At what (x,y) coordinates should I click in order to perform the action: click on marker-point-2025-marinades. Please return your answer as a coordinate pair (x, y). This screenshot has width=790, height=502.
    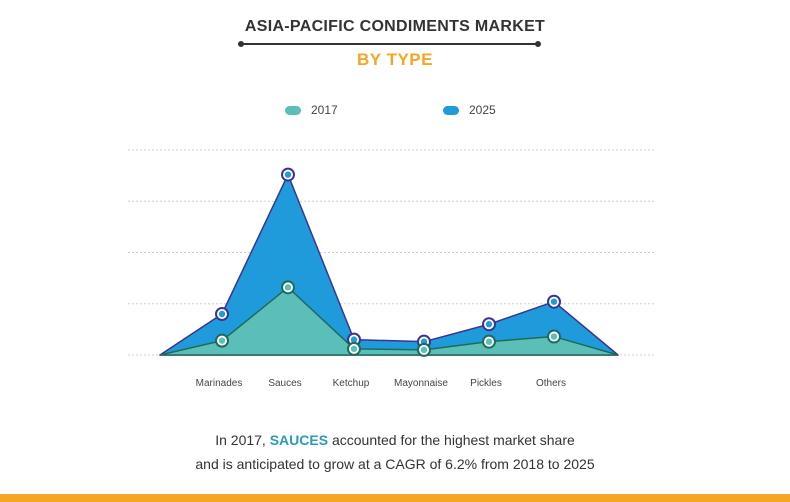
    Looking at the image, I should click on (222, 314).